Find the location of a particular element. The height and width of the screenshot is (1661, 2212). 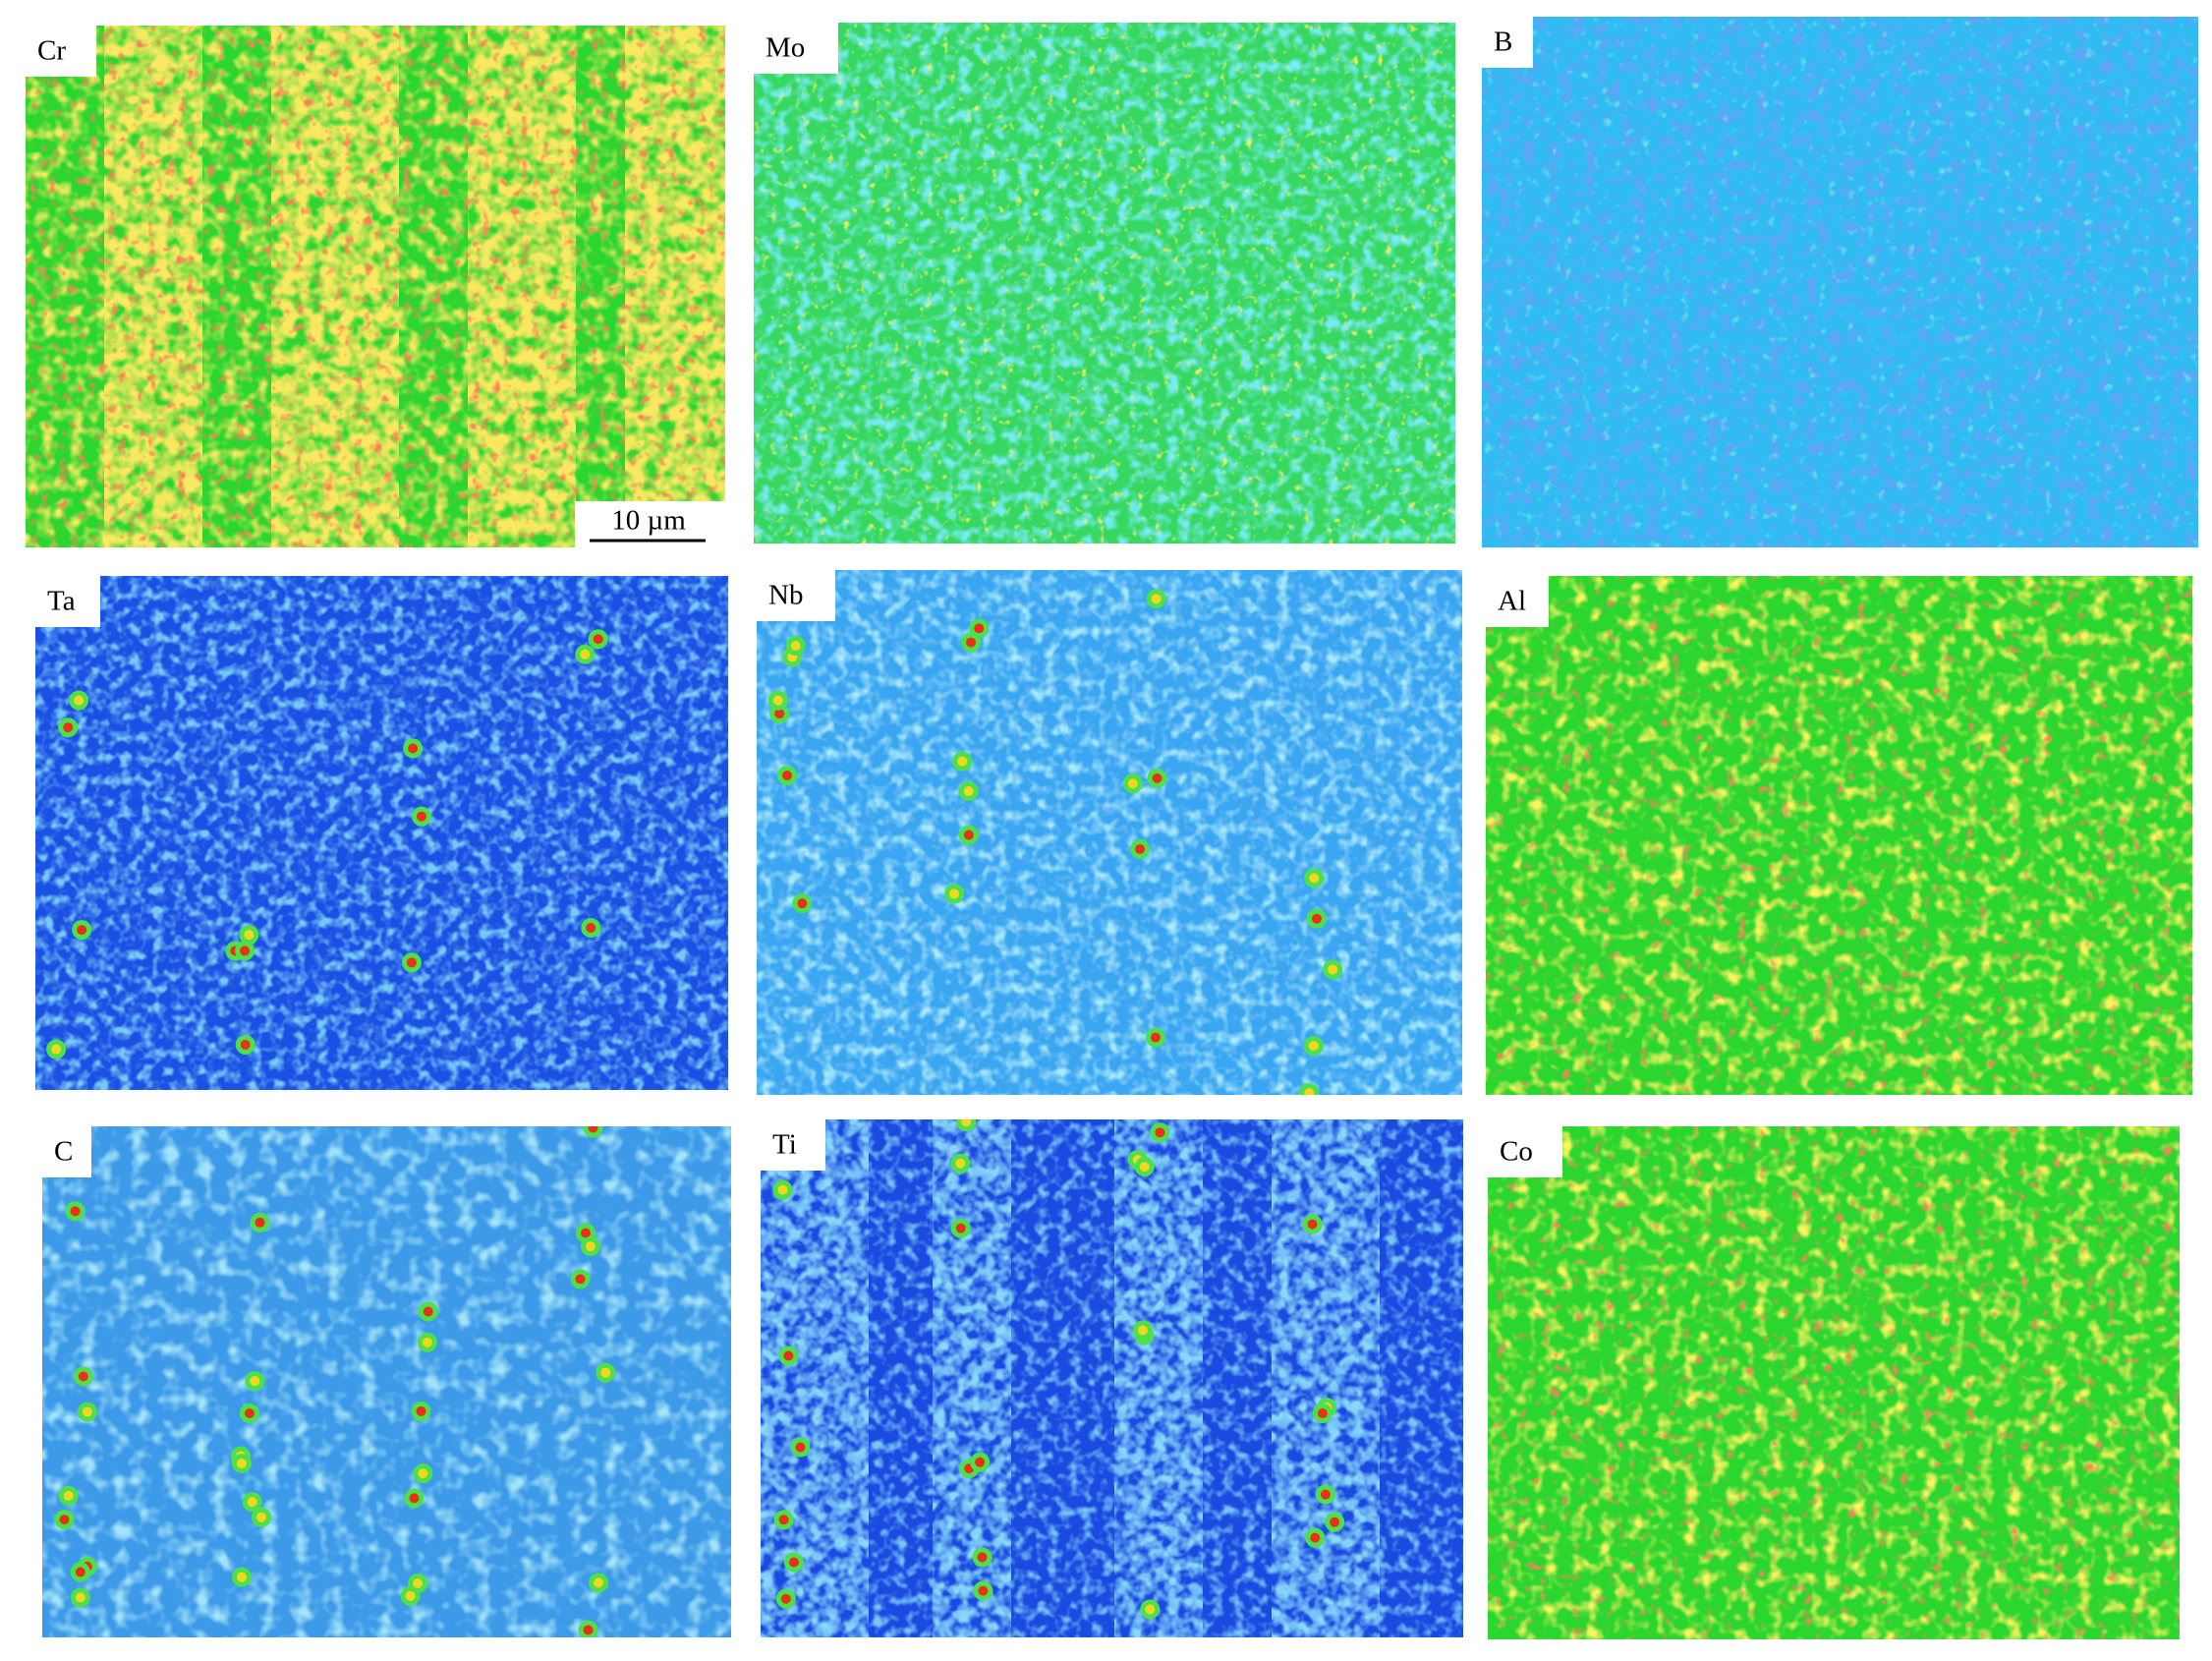

element-label: Cr is located at coordinates (51, 51).